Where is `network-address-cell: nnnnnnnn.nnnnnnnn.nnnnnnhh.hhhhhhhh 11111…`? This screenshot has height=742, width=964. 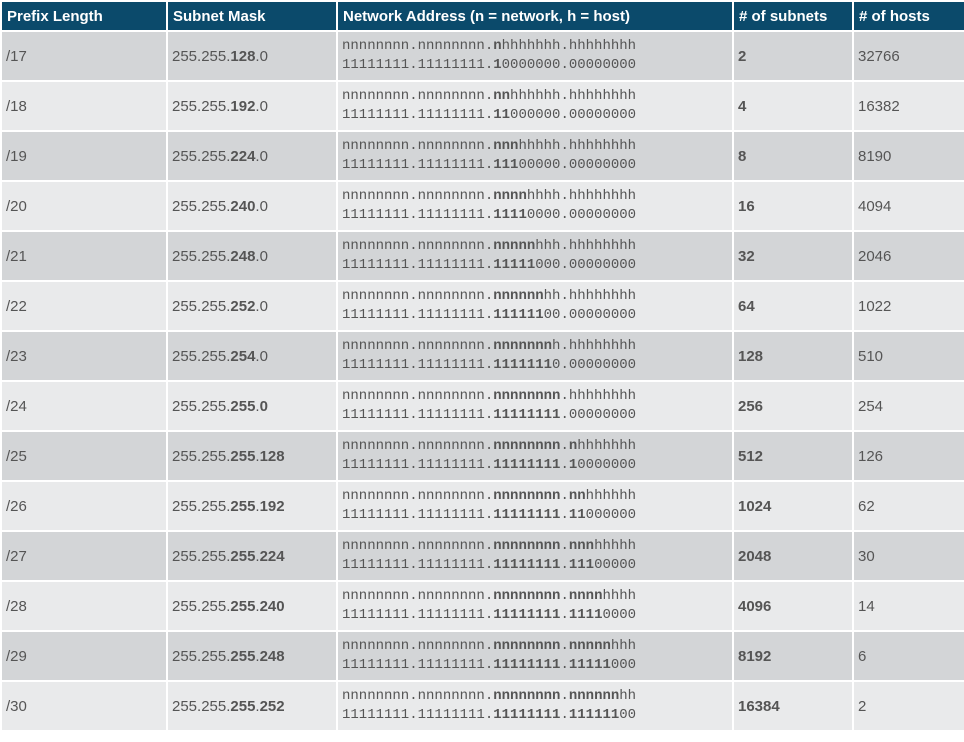 network-address-cell: nnnnnnnn.nnnnnnnn.nnnnnnhh.hhhhhhhh 11111… is located at coordinates (535, 306).